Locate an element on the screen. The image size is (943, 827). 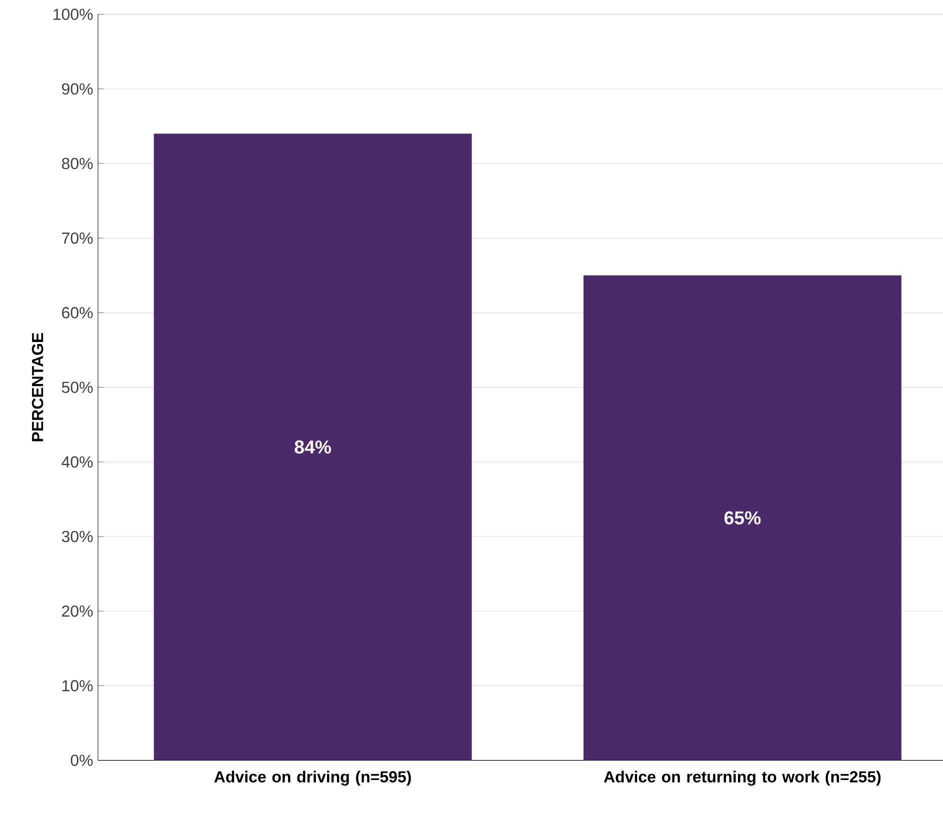
y-tick-label: 100% is located at coordinates (73, 14).